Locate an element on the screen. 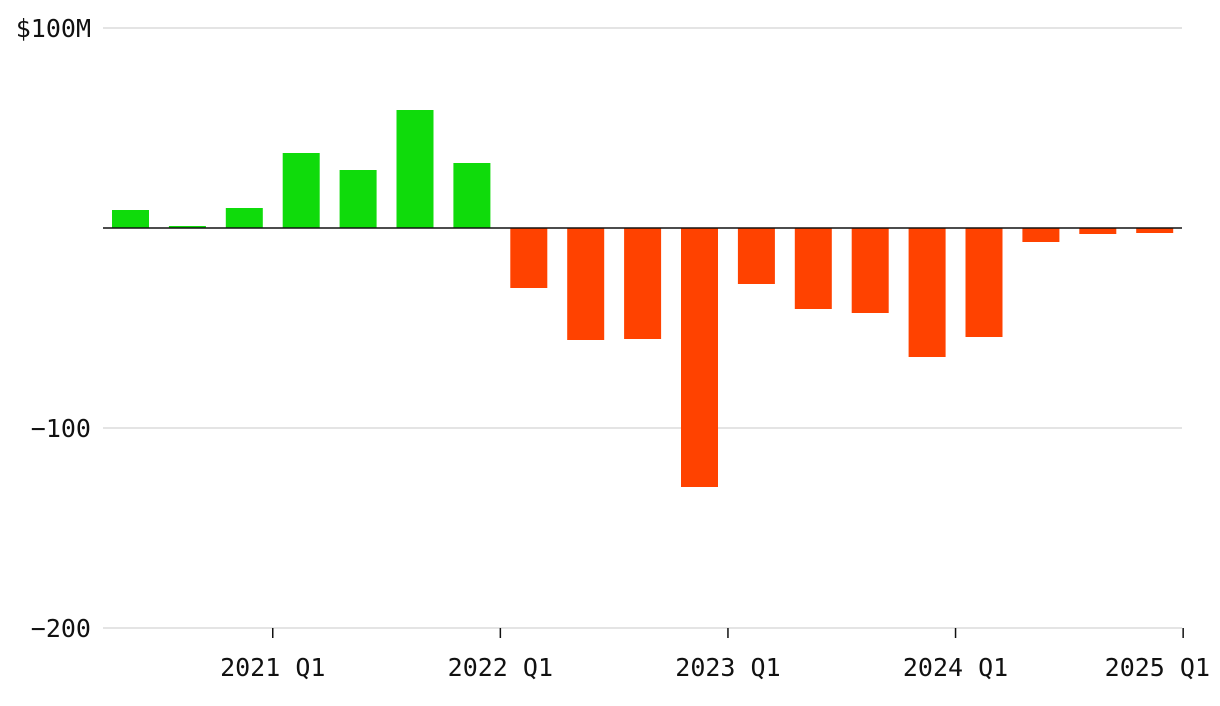 This screenshot has width=1220, height=706. bar-2022-q2 is located at coordinates (586, 284).